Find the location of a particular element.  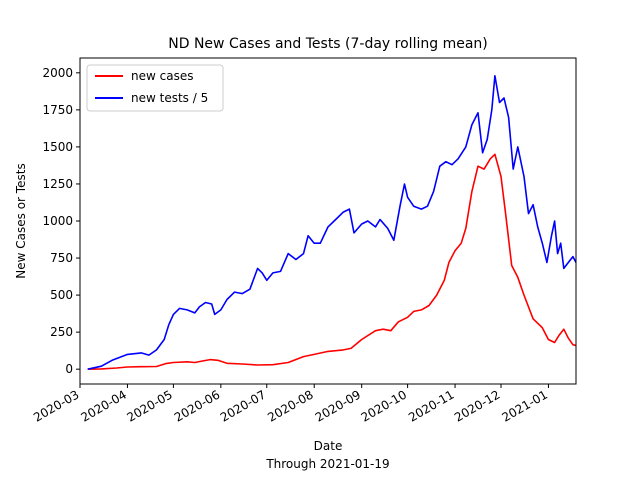

x-axis-sublabel: Through 2021-01-19 is located at coordinates (327, 464).